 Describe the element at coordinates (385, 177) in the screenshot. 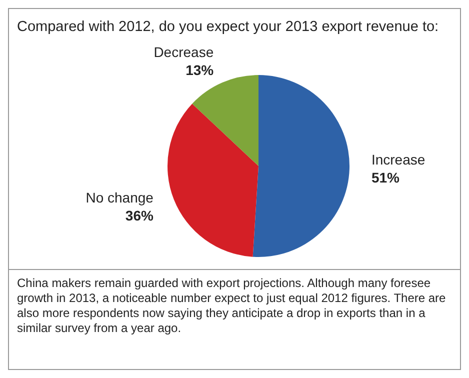

I see `data-label: 51%` at that location.